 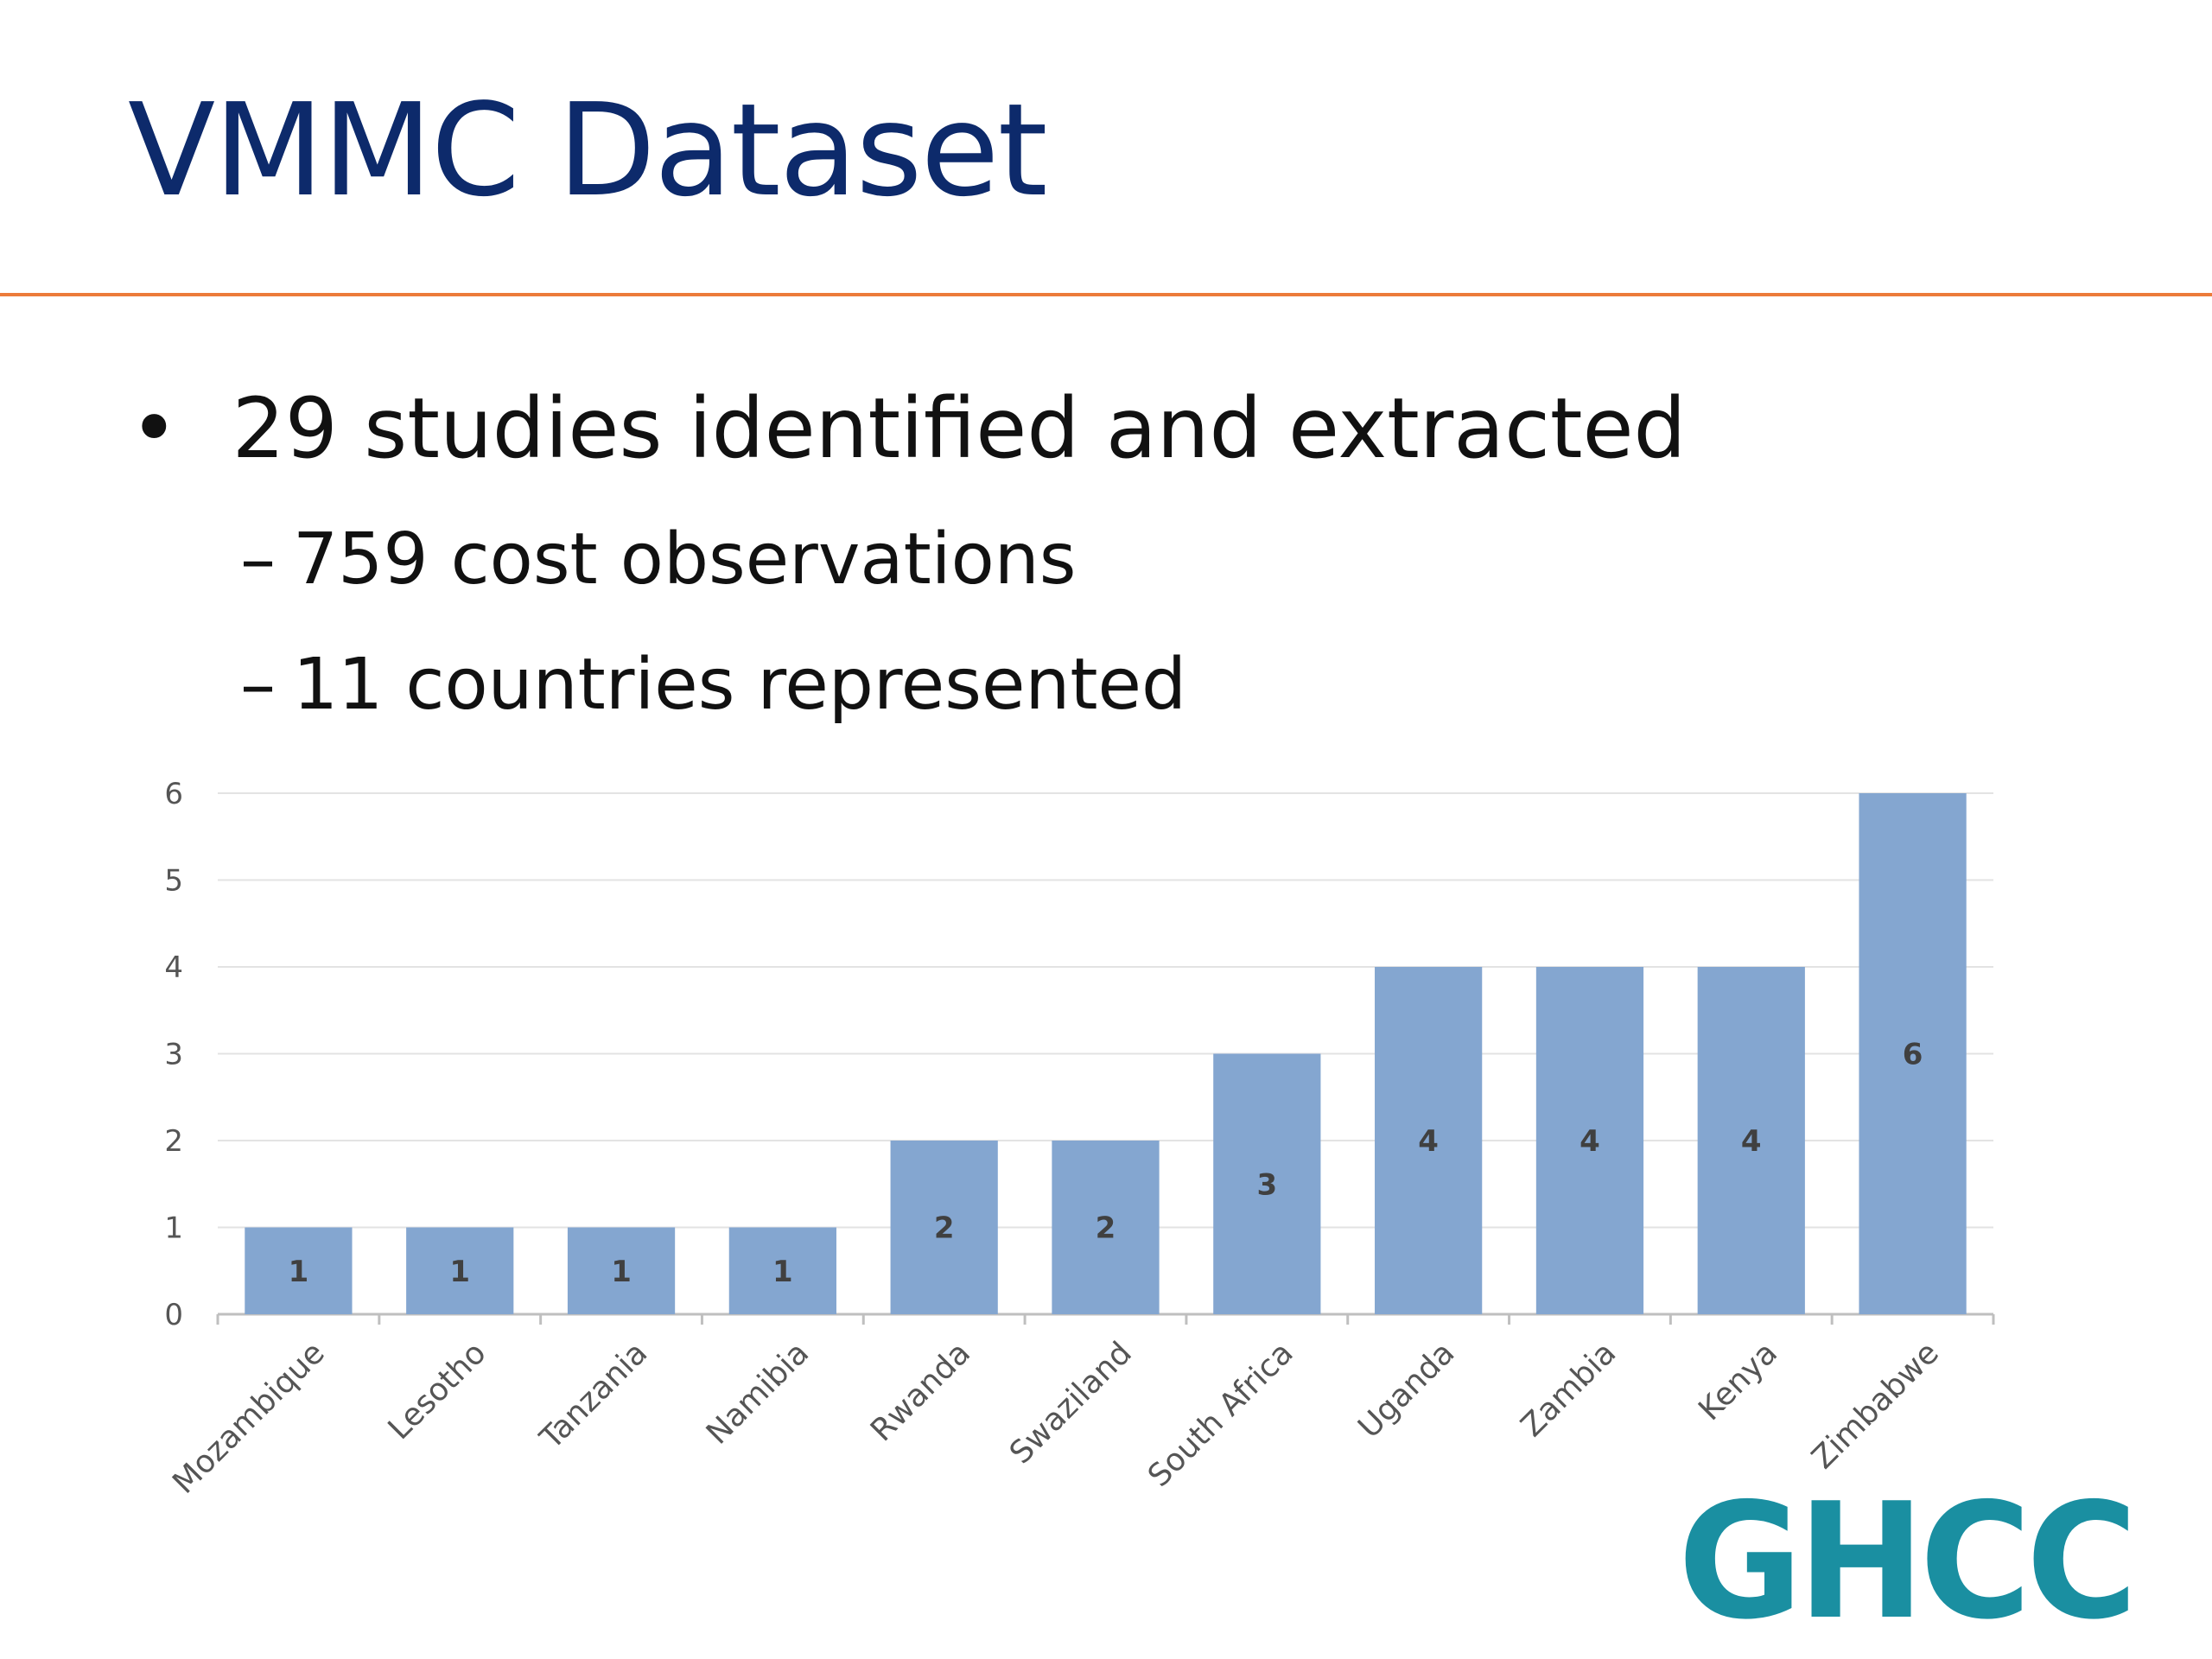 What do you see at coordinates (173, 794) in the screenshot?
I see `y-tick-label: 6` at bounding box center [173, 794].